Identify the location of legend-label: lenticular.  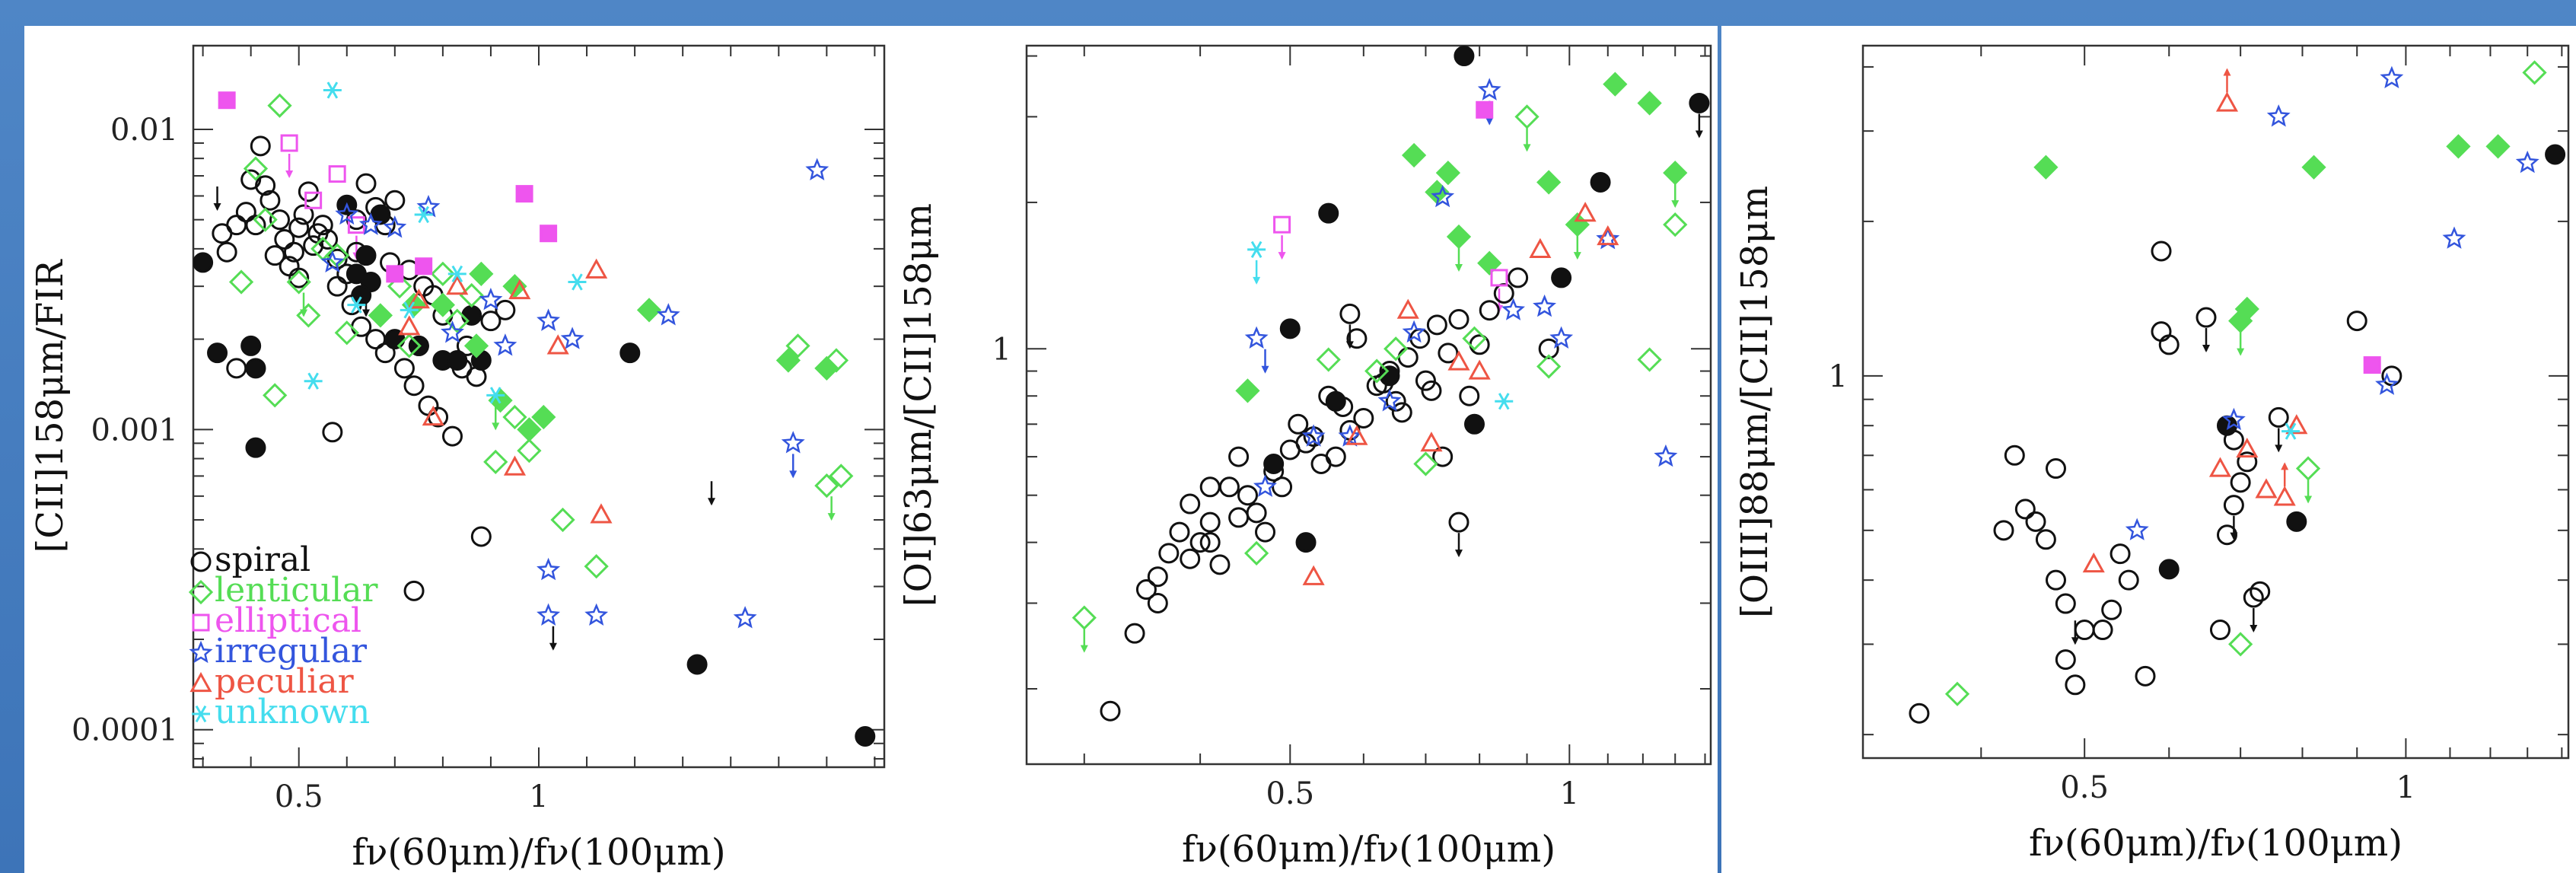
(296, 590).